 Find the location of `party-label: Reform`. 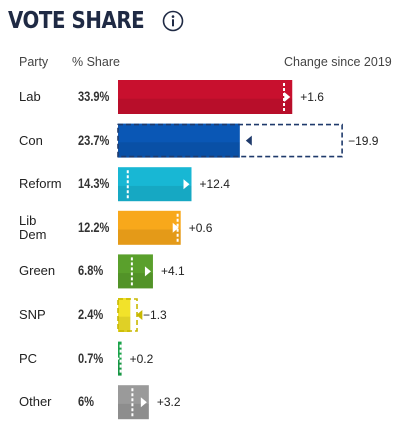

party-label: Reform is located at coordinates (40, 184).